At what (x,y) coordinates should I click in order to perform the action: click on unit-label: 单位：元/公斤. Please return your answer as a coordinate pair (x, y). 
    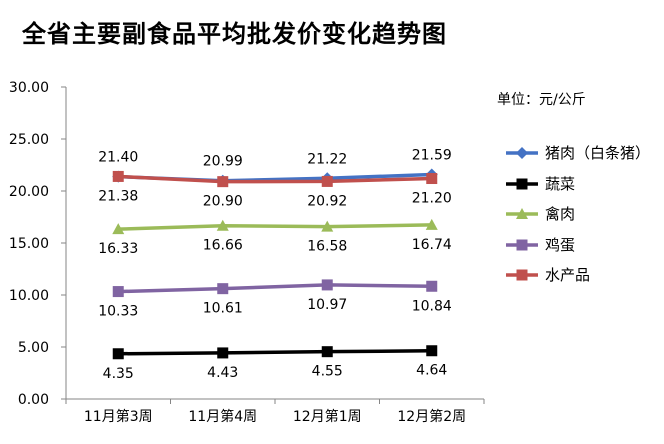
    Looking at the image, I should click on (541, 100).